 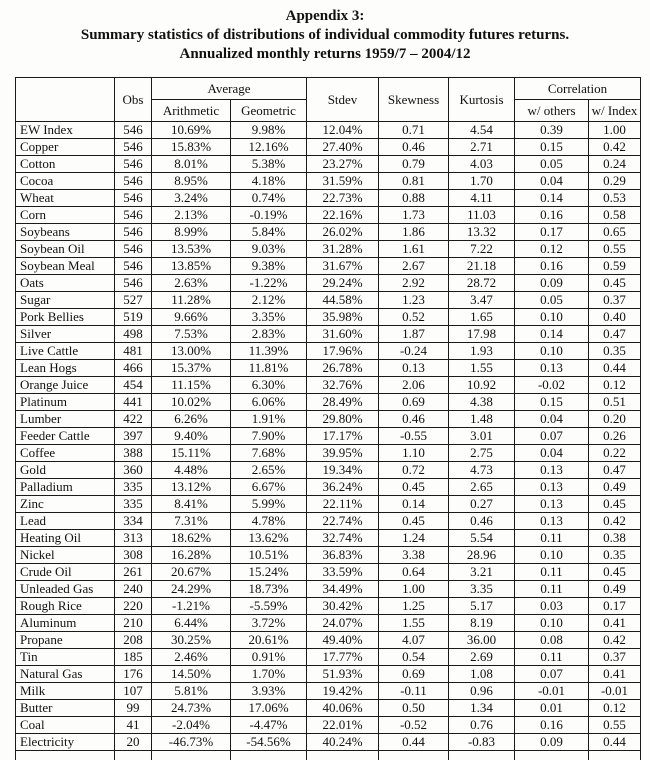 I want to click on kurtosis-cell: 8.19, so click(x=482, y=623).